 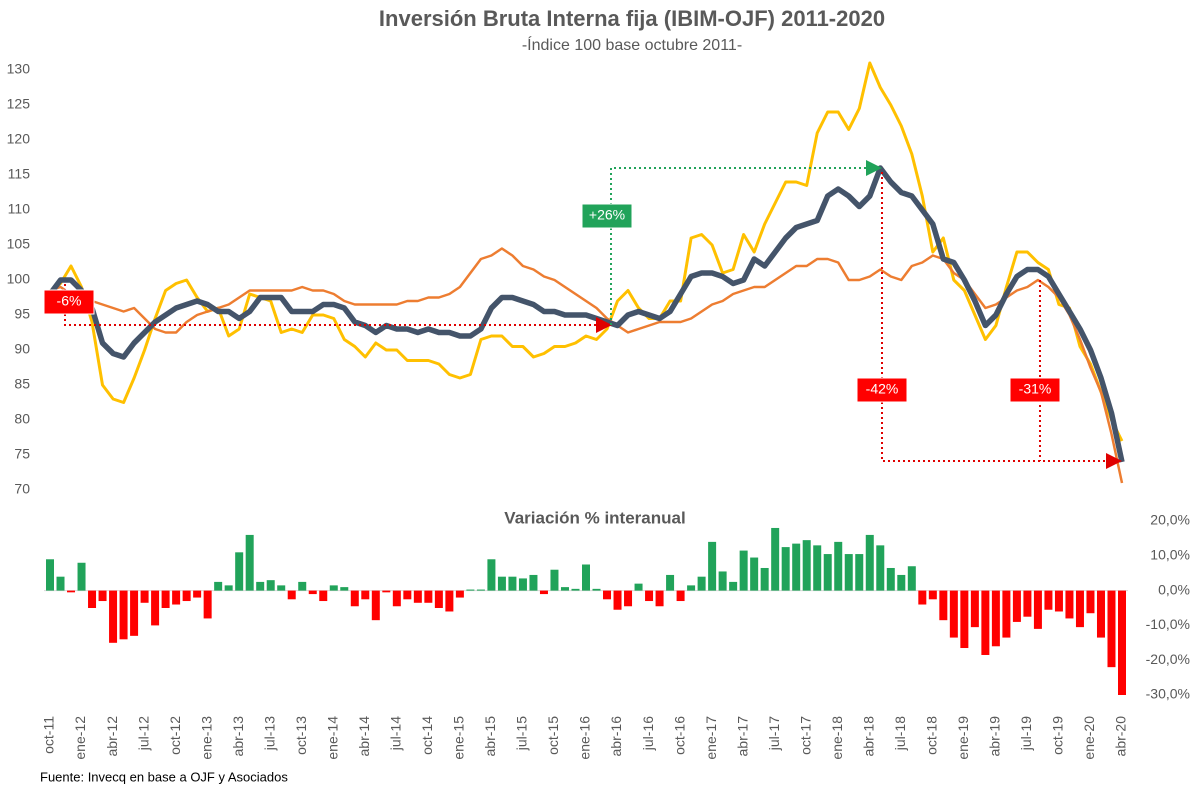 What do you see at coordinates (1170, 520) in the screenshot?
I see `y-tick-label: 20,0%` at bounding box center [1170, 520].